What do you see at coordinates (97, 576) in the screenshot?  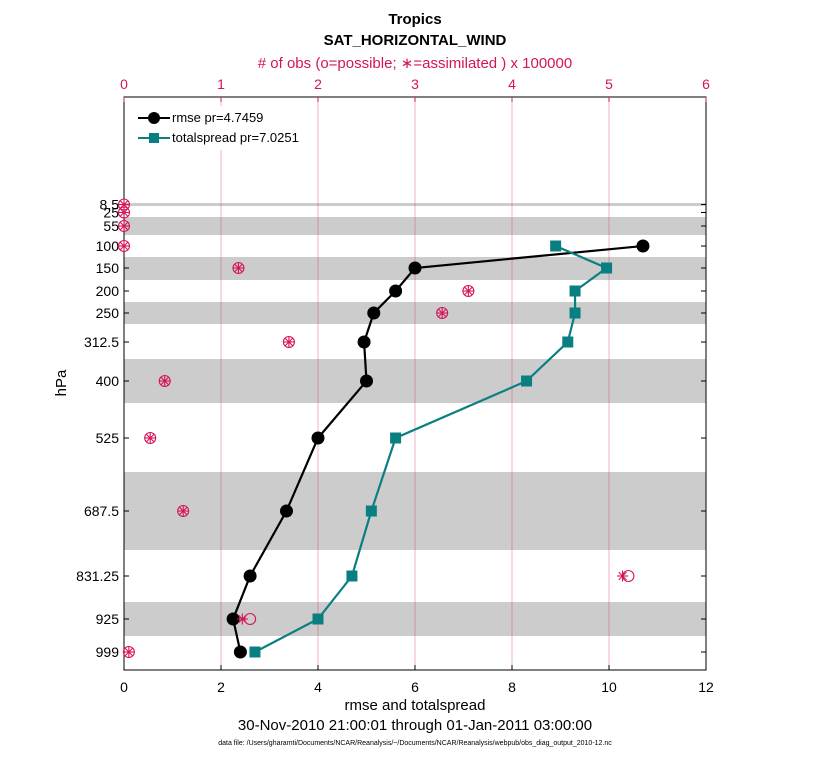 I see `y-tick-label: 831.25` at bounding box center [97, 576].